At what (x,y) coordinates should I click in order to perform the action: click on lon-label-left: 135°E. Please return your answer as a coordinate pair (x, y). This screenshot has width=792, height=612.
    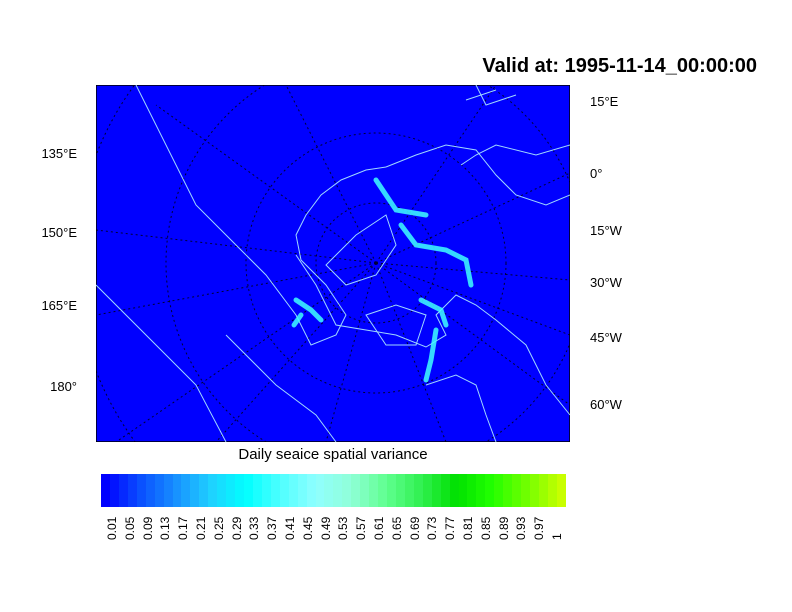
    Looking at the image, I should click on (59, 153).